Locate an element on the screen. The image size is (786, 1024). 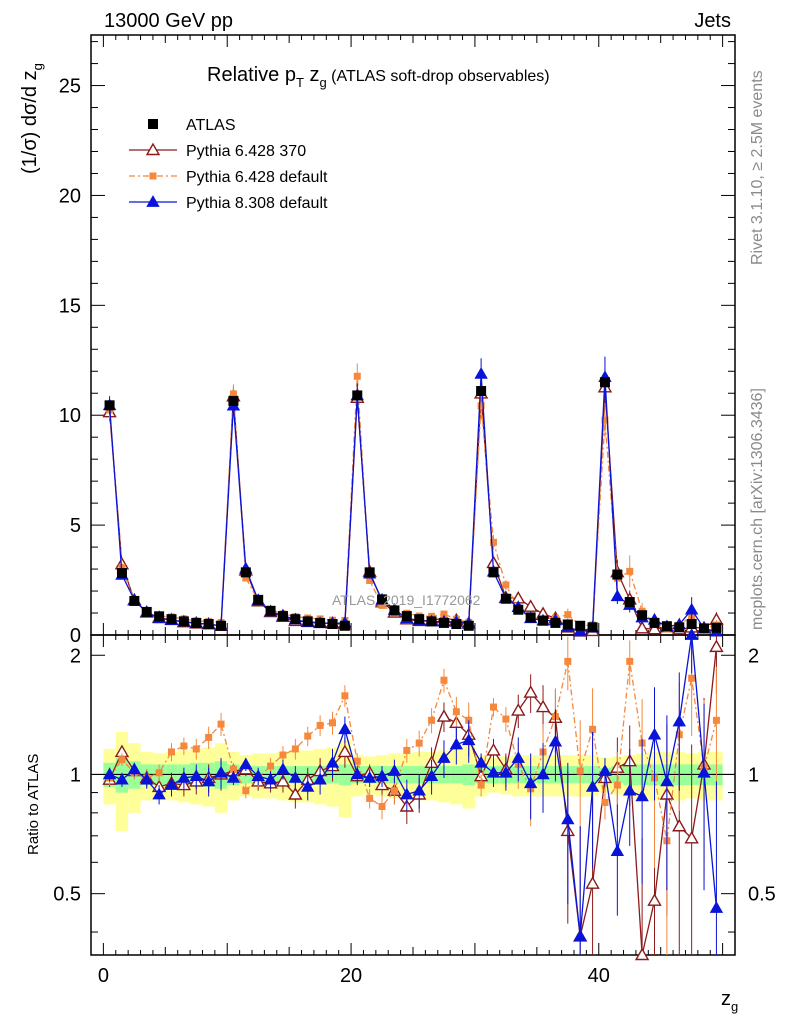
ratio-axis-label: Ratio to ATLAS is located at coordinates (33, 804).